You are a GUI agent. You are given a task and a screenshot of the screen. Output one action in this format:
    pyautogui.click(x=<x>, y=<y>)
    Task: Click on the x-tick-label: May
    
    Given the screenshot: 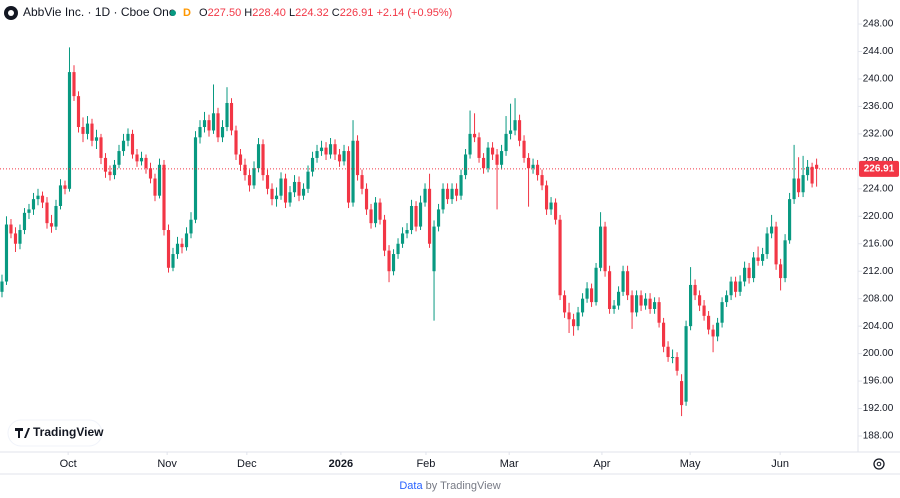 What is the action you would take?
    pyautogui.click(x=690, y=464)
    